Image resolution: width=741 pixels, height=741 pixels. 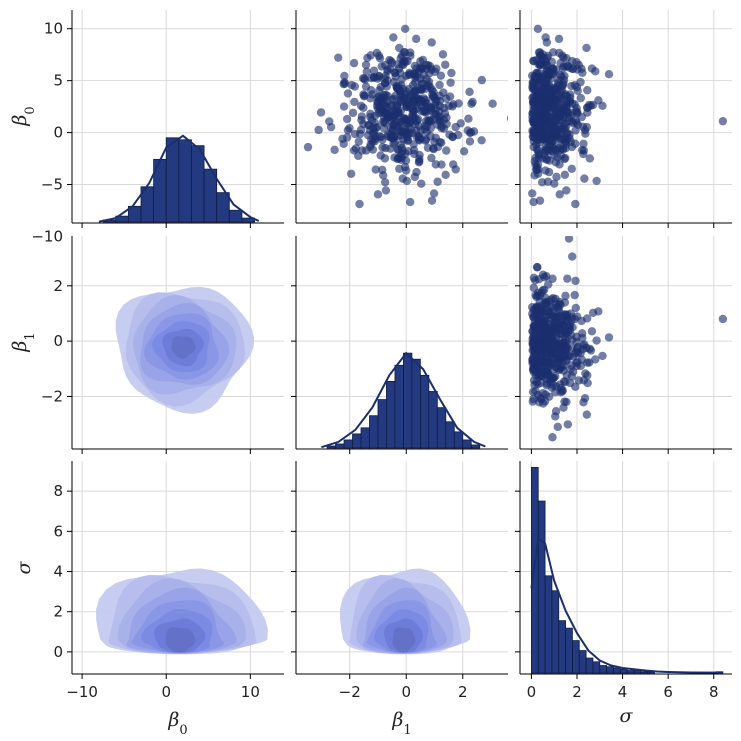 I want to click on y-tick-label: 0, so click(x=58, y=652).